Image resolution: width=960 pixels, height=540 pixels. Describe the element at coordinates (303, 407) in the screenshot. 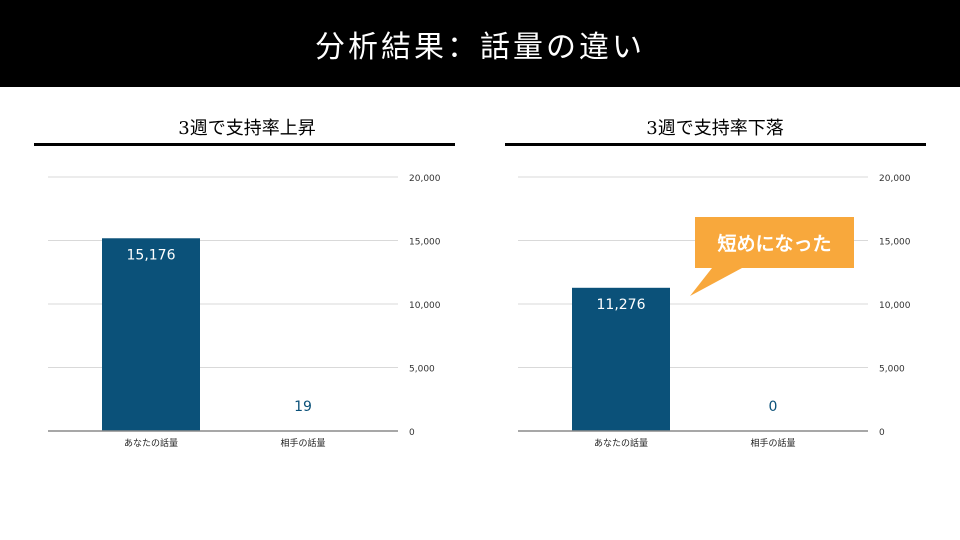

I see `data-label: 19` at that location.